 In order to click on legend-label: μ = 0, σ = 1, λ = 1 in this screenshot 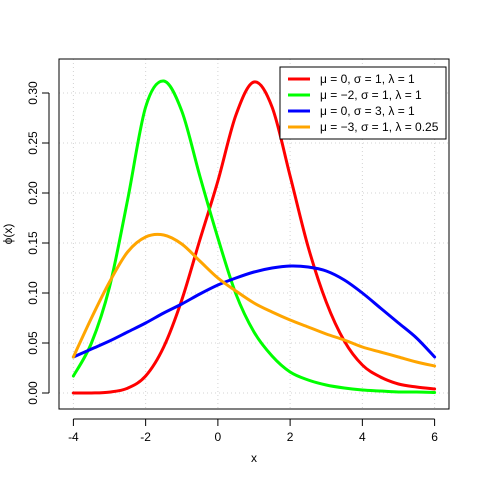, I will do `click(367, 79)`.